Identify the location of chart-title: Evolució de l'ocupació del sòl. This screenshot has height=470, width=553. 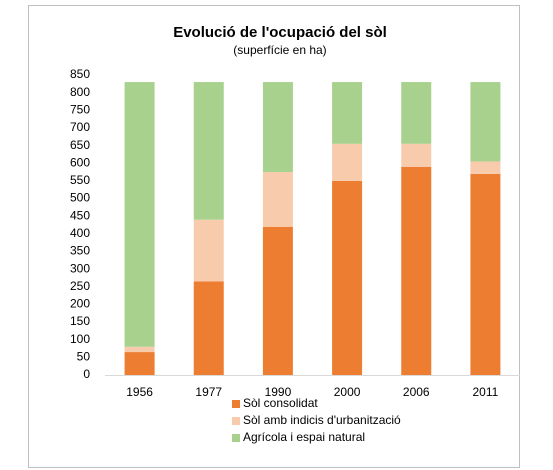
(280, 32).